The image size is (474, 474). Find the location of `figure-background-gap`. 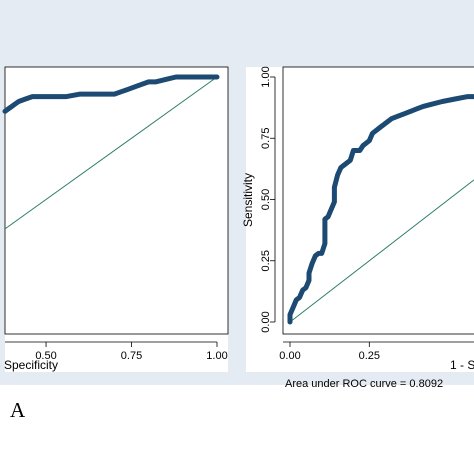

figure-background-gap is located at coordinates (237, 226).